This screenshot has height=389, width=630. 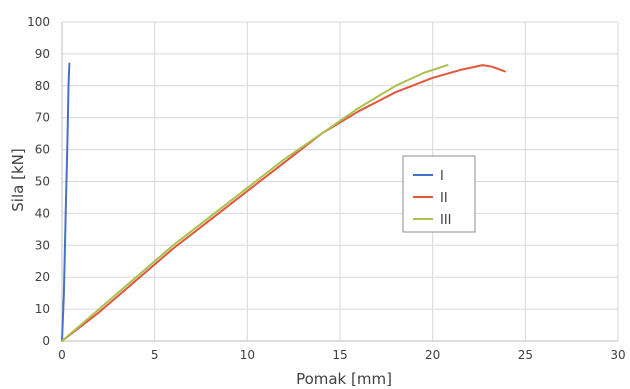 I want to click on legend-label: III, so click(x=446, y=220).